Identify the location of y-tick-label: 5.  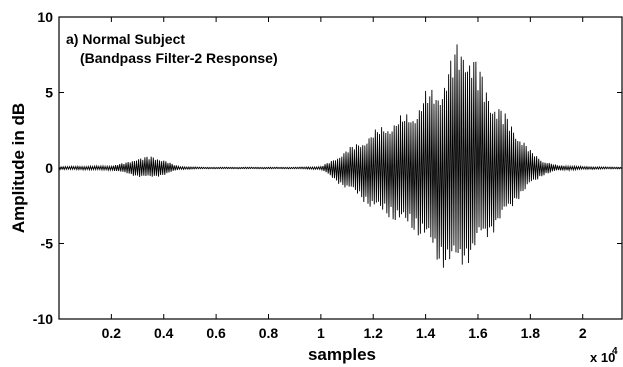
(49, 93).